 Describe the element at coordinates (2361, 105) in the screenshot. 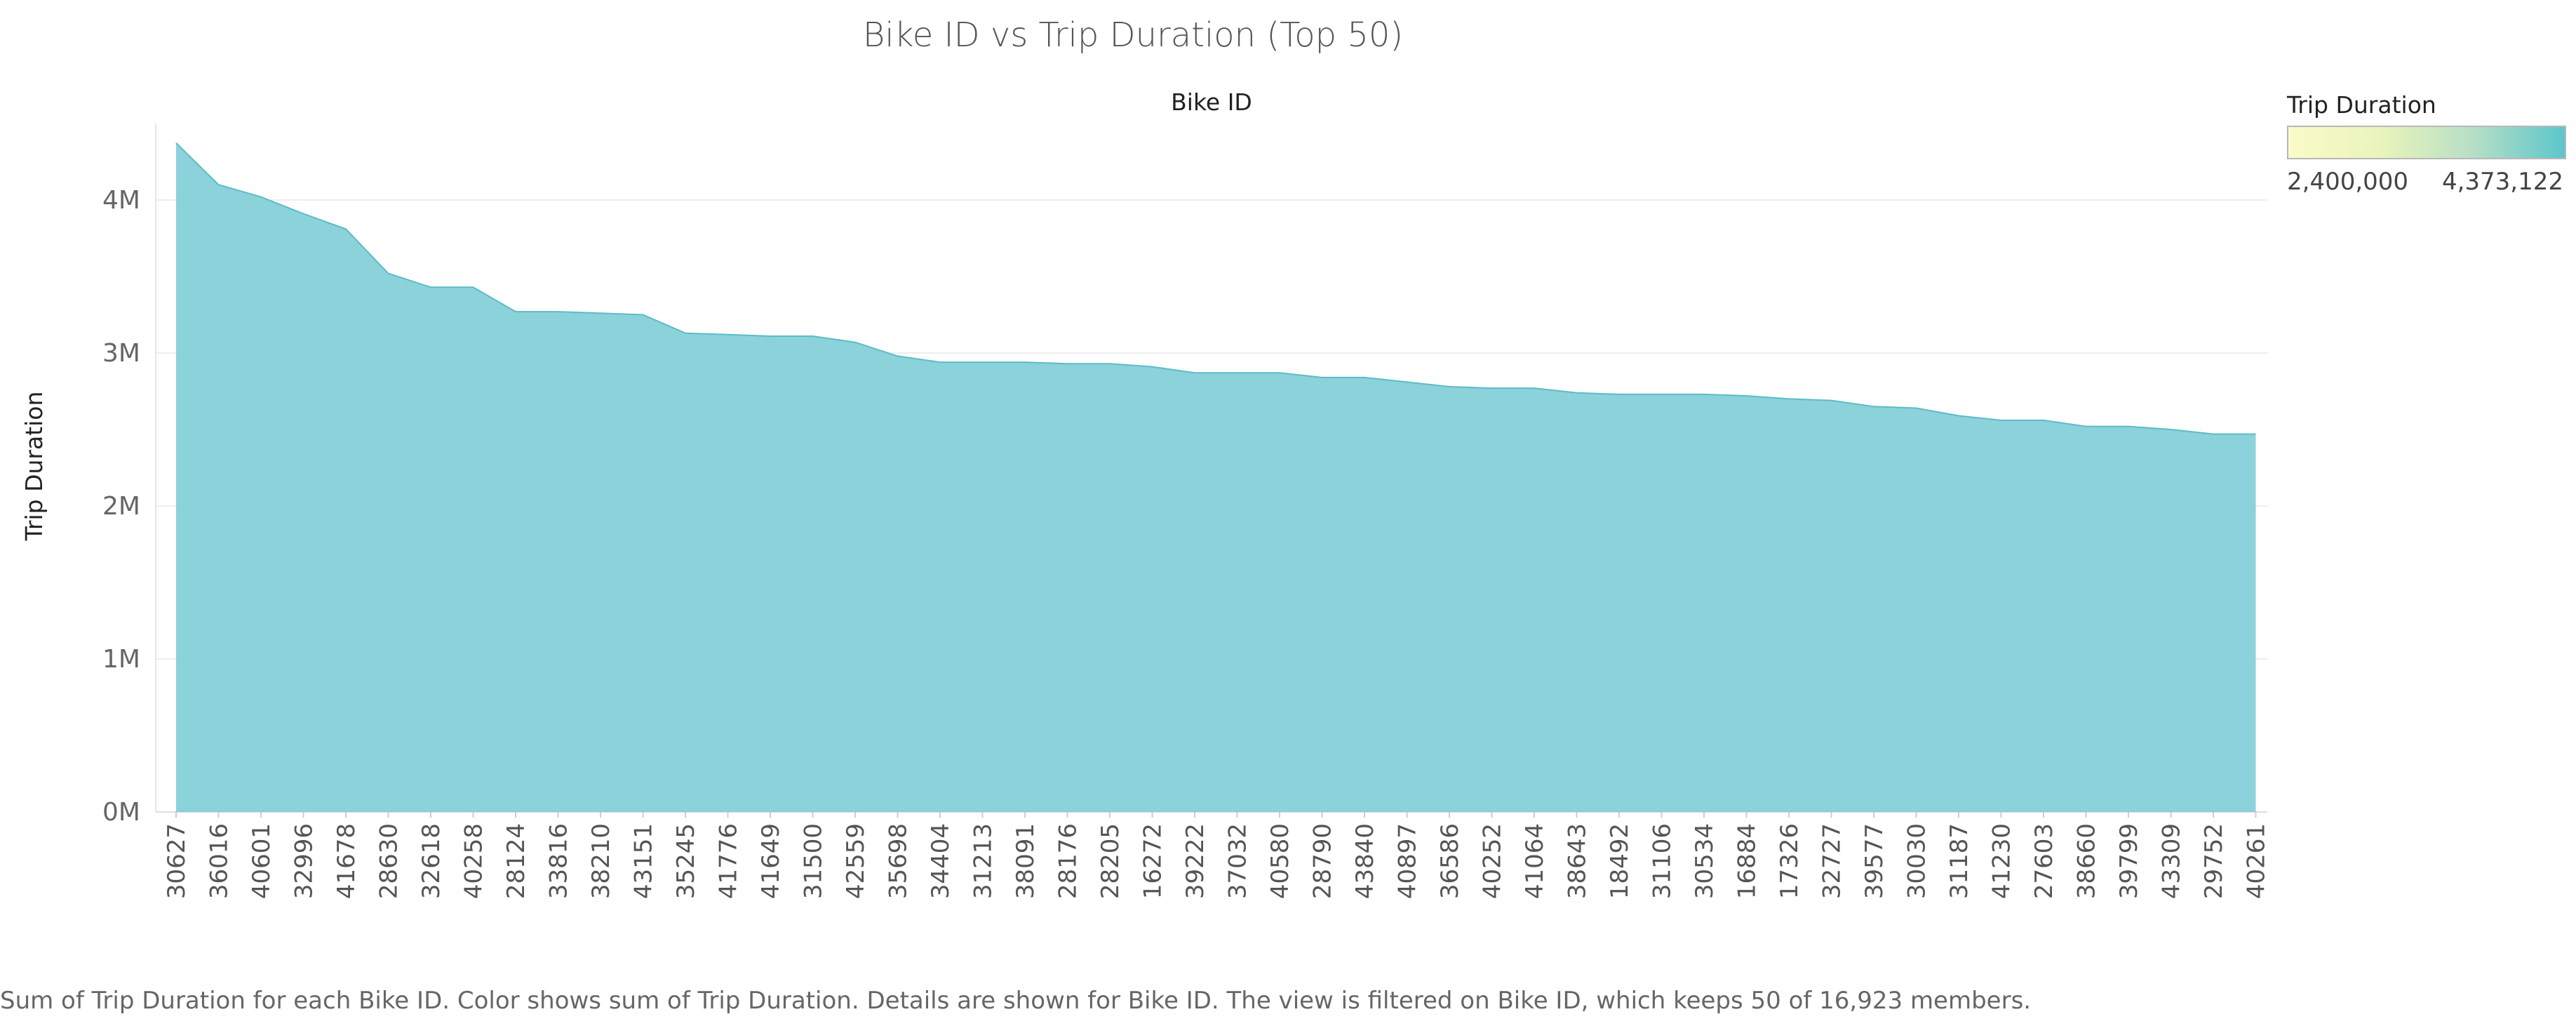

I see `legend-title: Trip Duration` at that location.